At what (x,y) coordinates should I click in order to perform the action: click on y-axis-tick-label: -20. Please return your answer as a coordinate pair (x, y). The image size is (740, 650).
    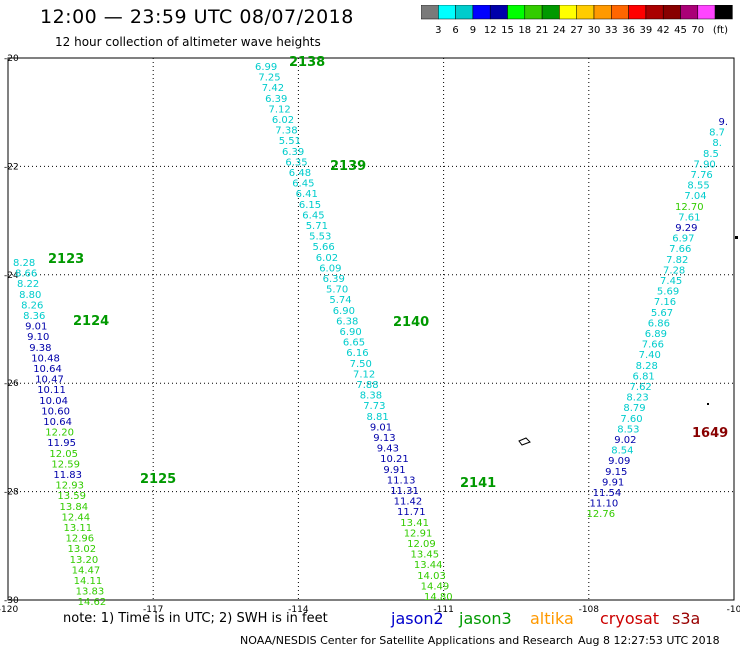
    Looking at the image, I should click on (11, 59).